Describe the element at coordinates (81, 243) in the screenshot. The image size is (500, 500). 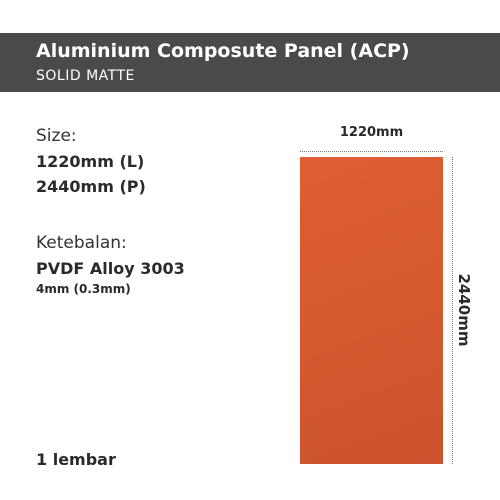
I see `thickness-label: Ketebalan:` at that location.